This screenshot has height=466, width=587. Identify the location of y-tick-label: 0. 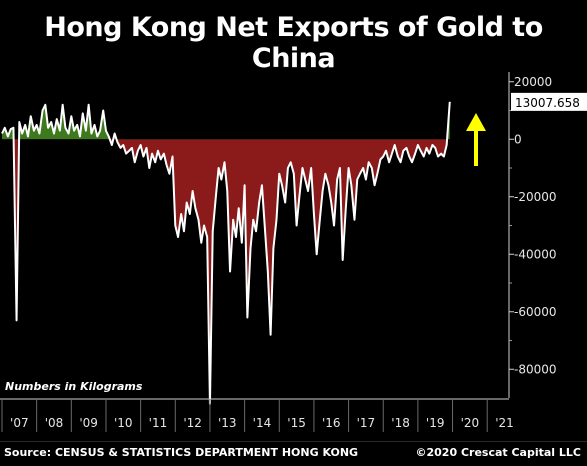
(518, 139).